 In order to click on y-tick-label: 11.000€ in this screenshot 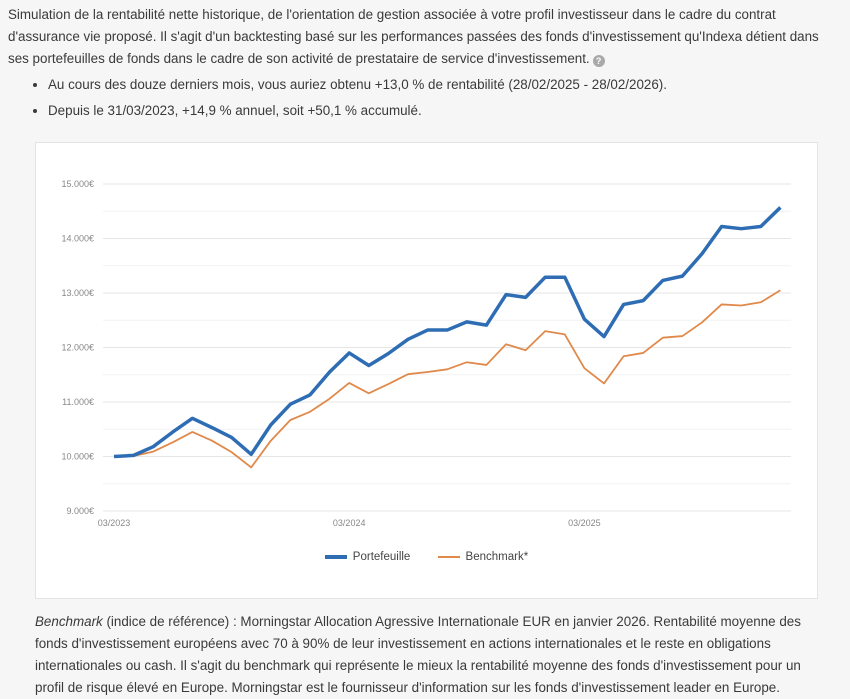, I will do `click(78, 402)`.